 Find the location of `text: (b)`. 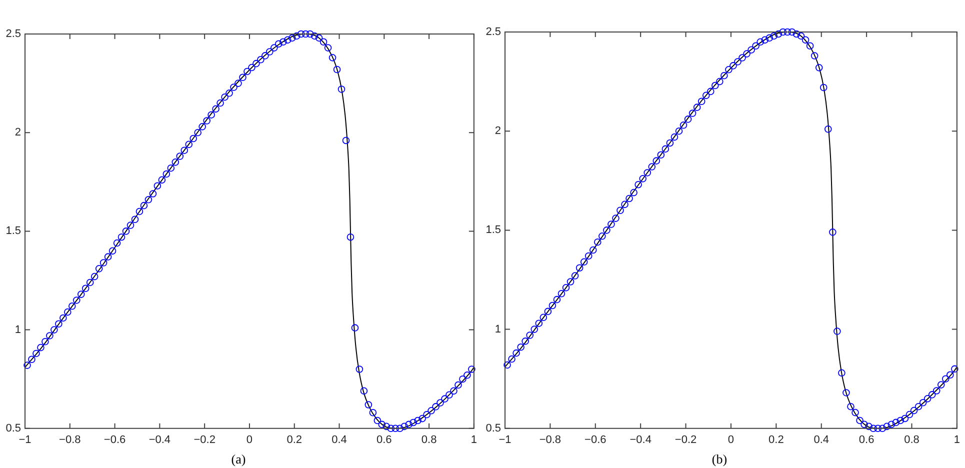

text: (b) is located at coordinates (720, 459).